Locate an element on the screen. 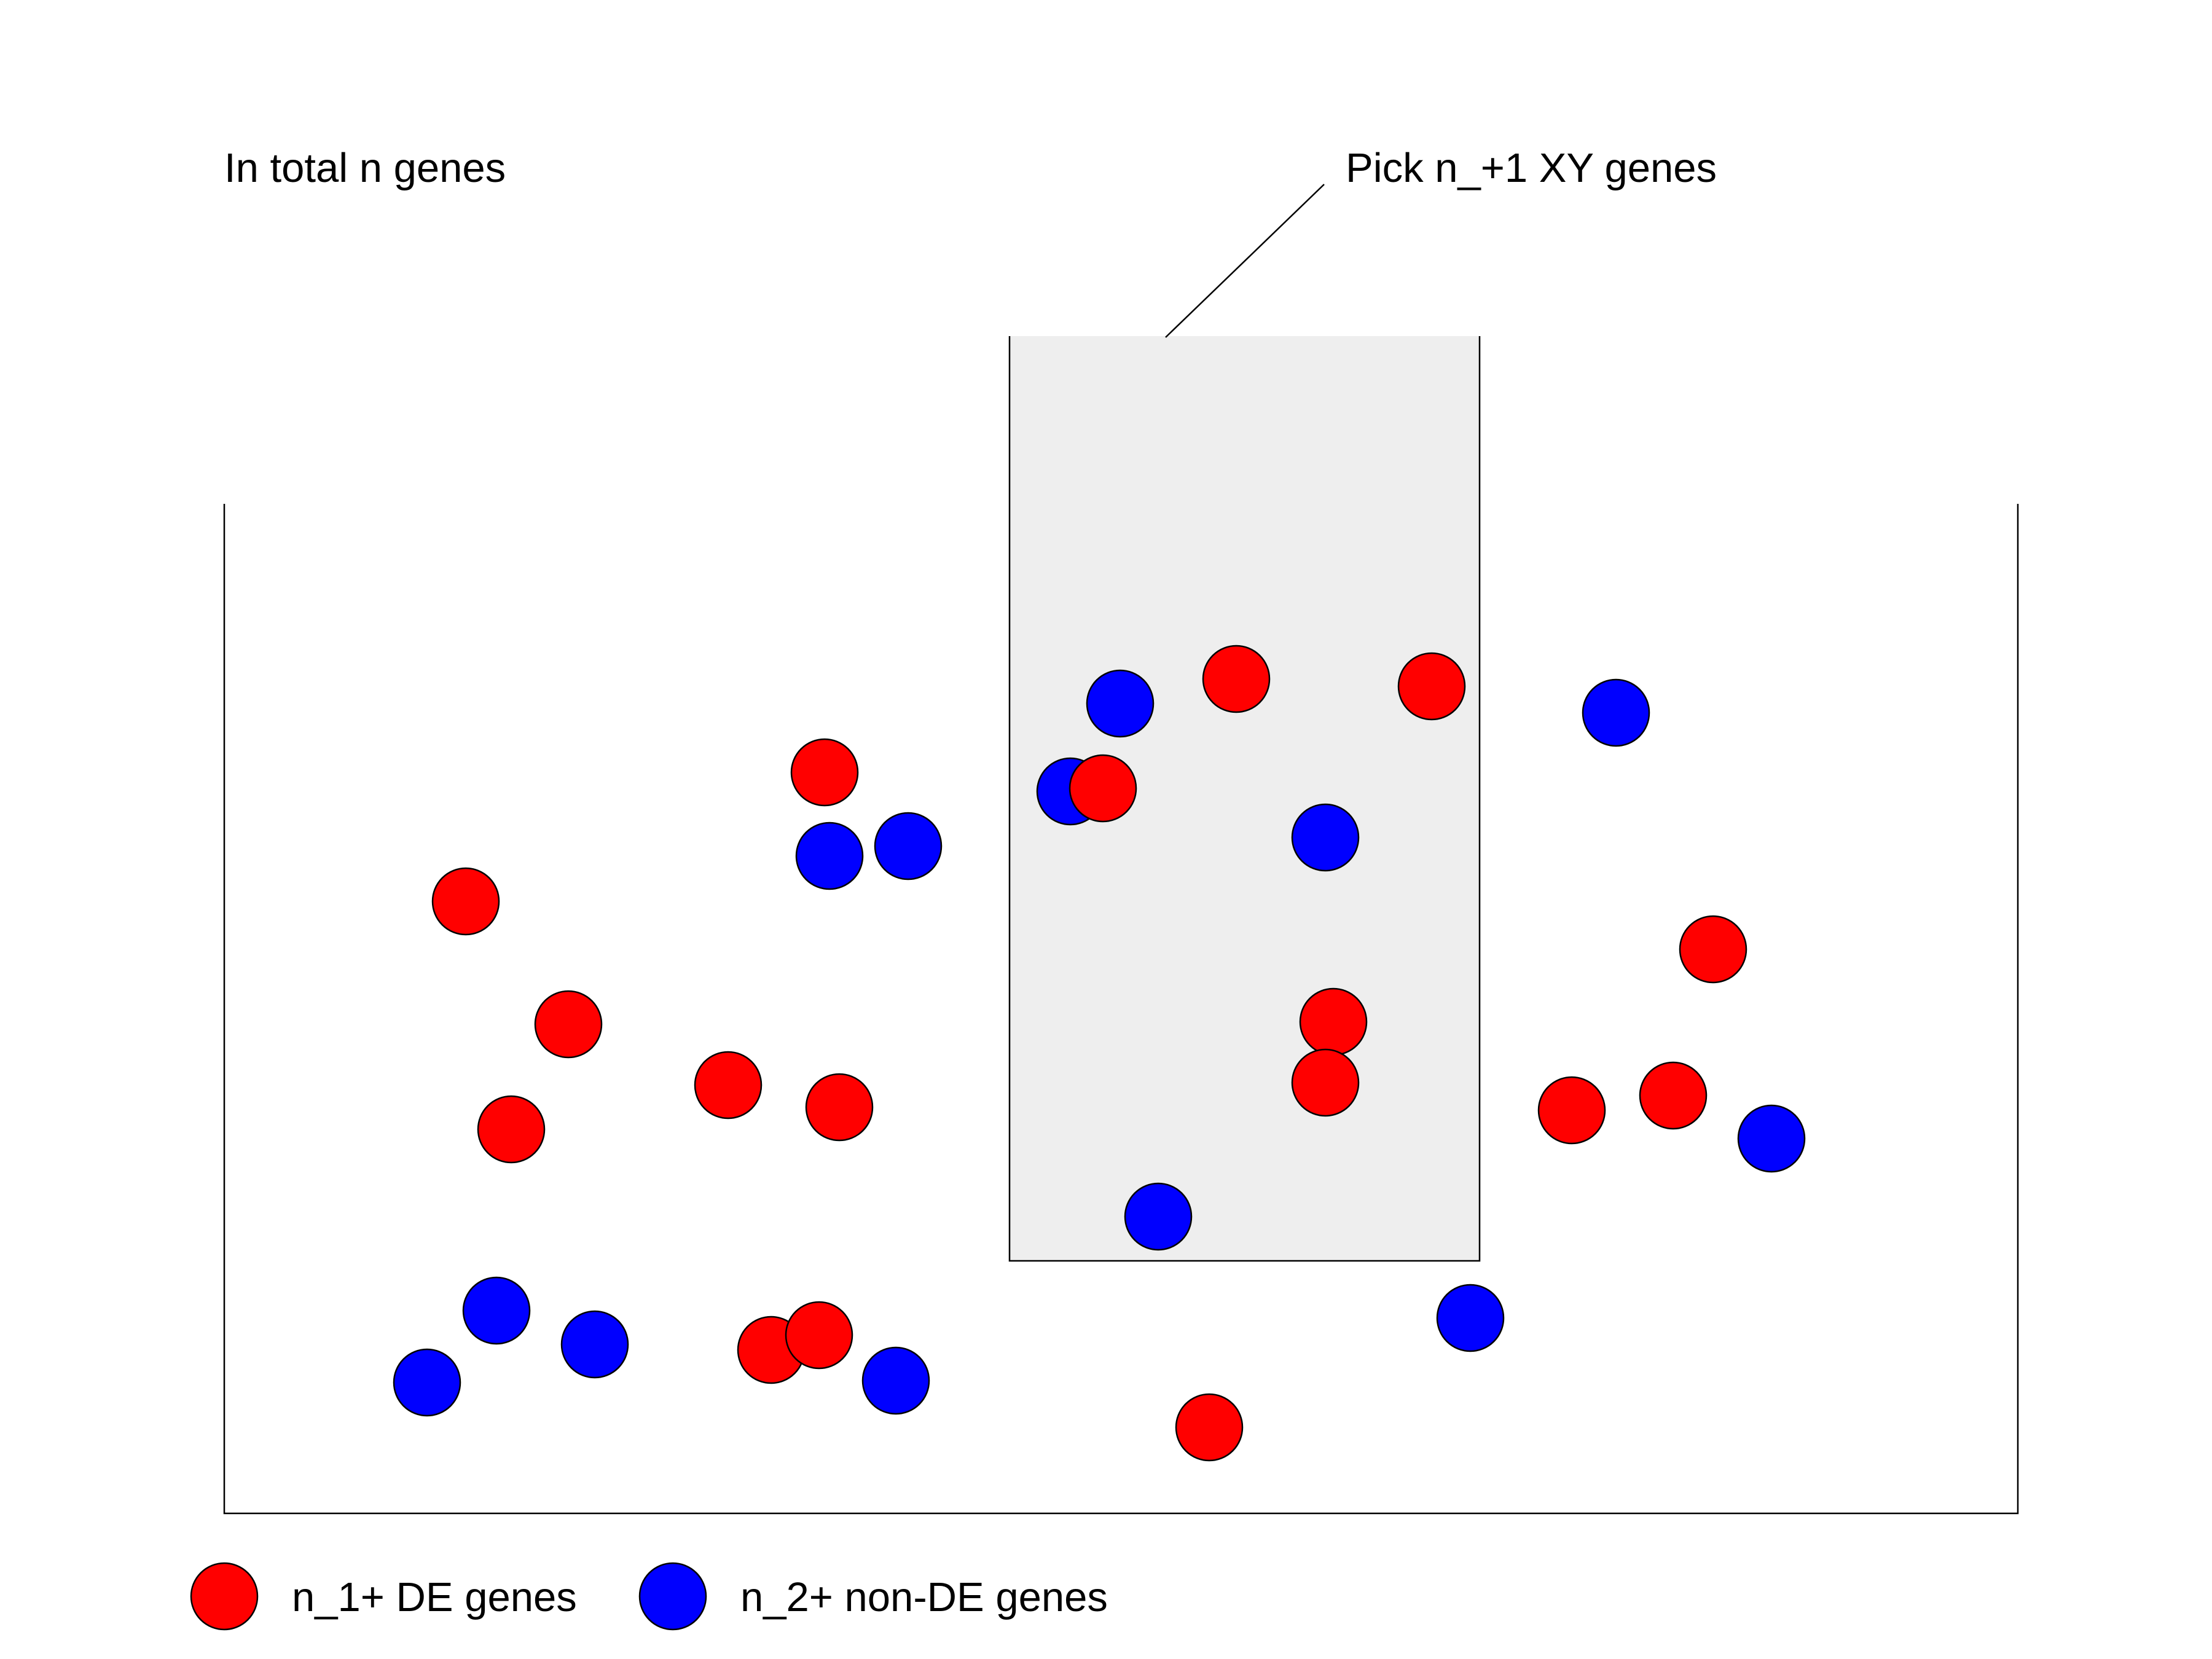  pick-pointer-line is located at coordinates (1245, 261).